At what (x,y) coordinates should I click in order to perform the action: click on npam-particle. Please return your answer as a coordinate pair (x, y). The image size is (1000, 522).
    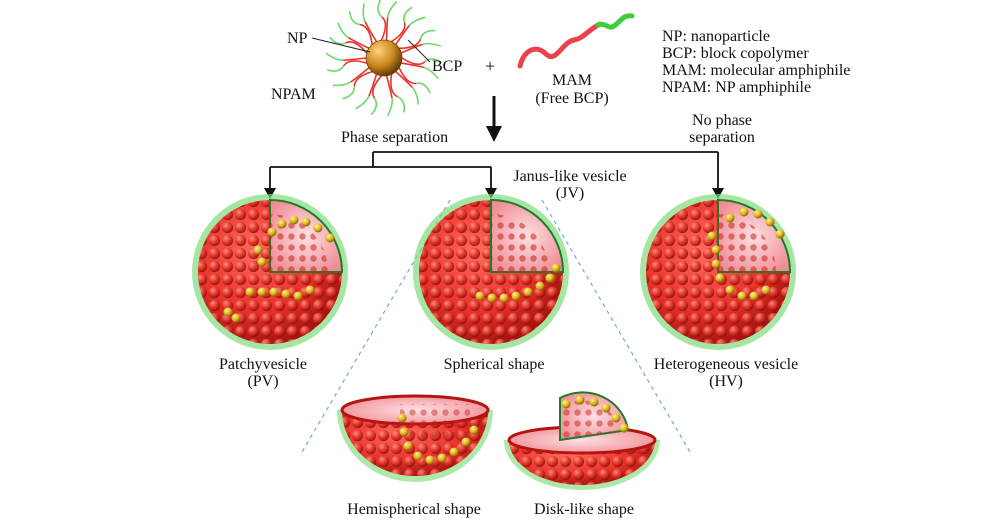
    Looking at the image, I should click on (384, 58).